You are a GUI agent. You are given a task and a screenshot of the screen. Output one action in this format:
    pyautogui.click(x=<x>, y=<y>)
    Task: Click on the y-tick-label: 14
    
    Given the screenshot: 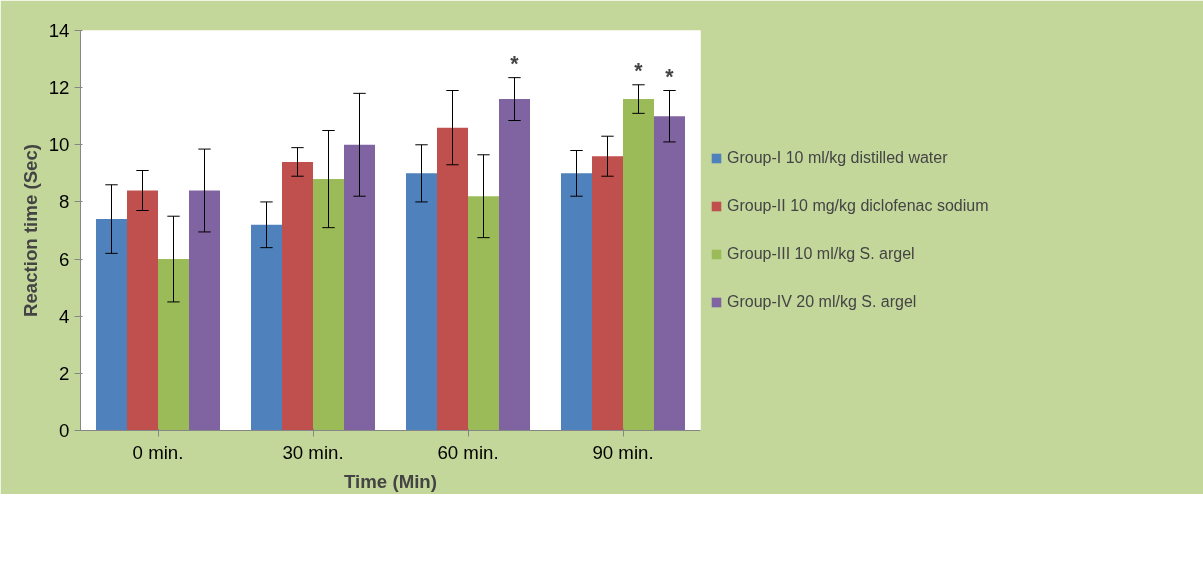 What is the action you would take?
    pyautogui.click(x=59, y=30)
    